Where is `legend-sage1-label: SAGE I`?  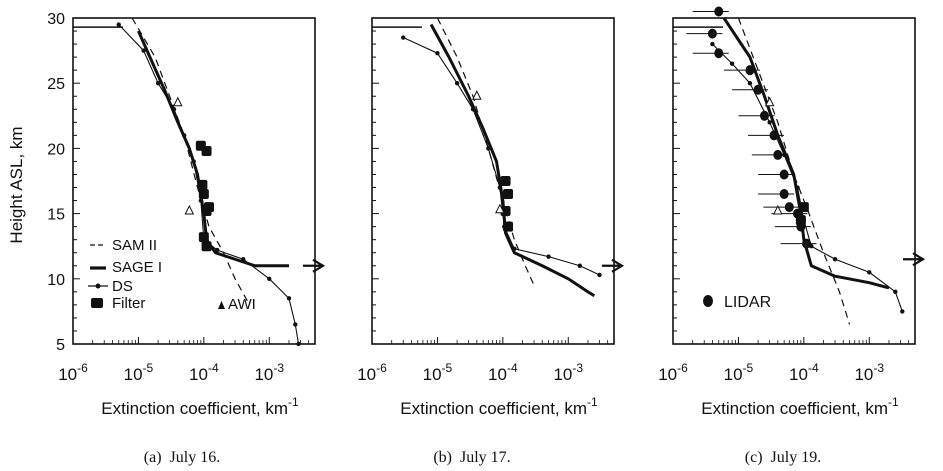 legend-sage1-label: SAGE I is located at coordinates (137, 267).